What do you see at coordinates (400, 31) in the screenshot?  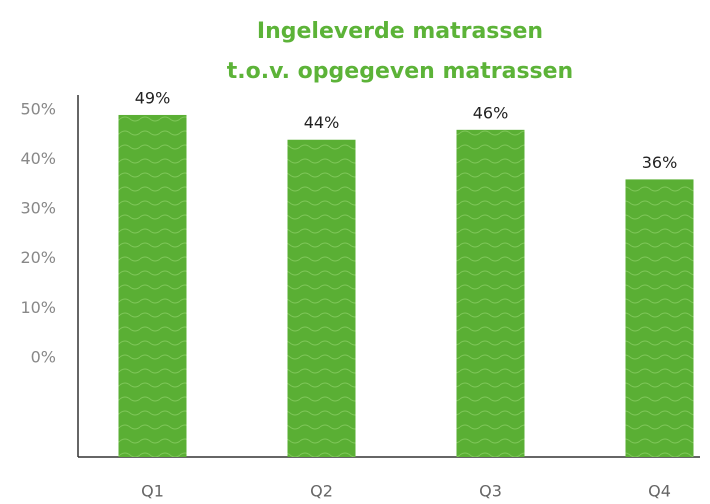 I see `chart-title: Ingeleverde matrassen` at bounding box center [400, 31].